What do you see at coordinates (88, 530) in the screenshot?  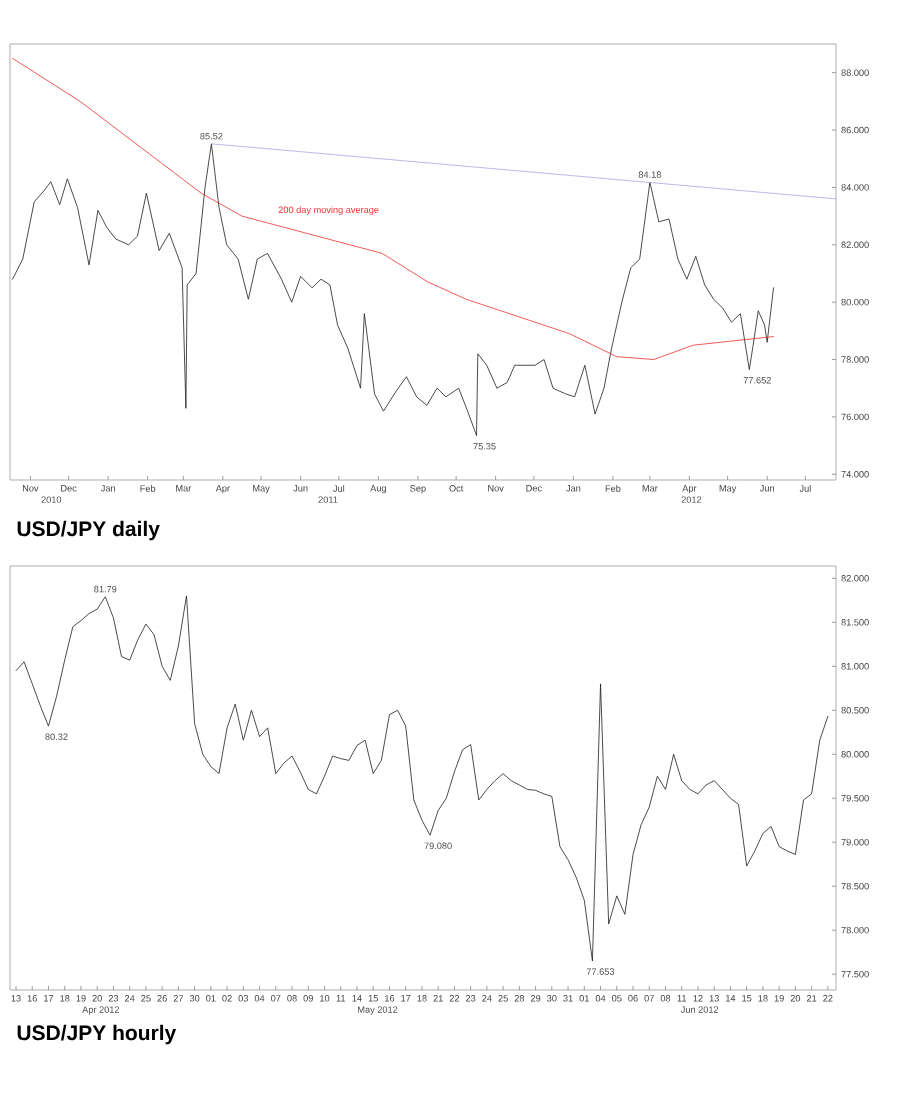 I see `text: USD/JPY daily` at bounding box center [88, 530].